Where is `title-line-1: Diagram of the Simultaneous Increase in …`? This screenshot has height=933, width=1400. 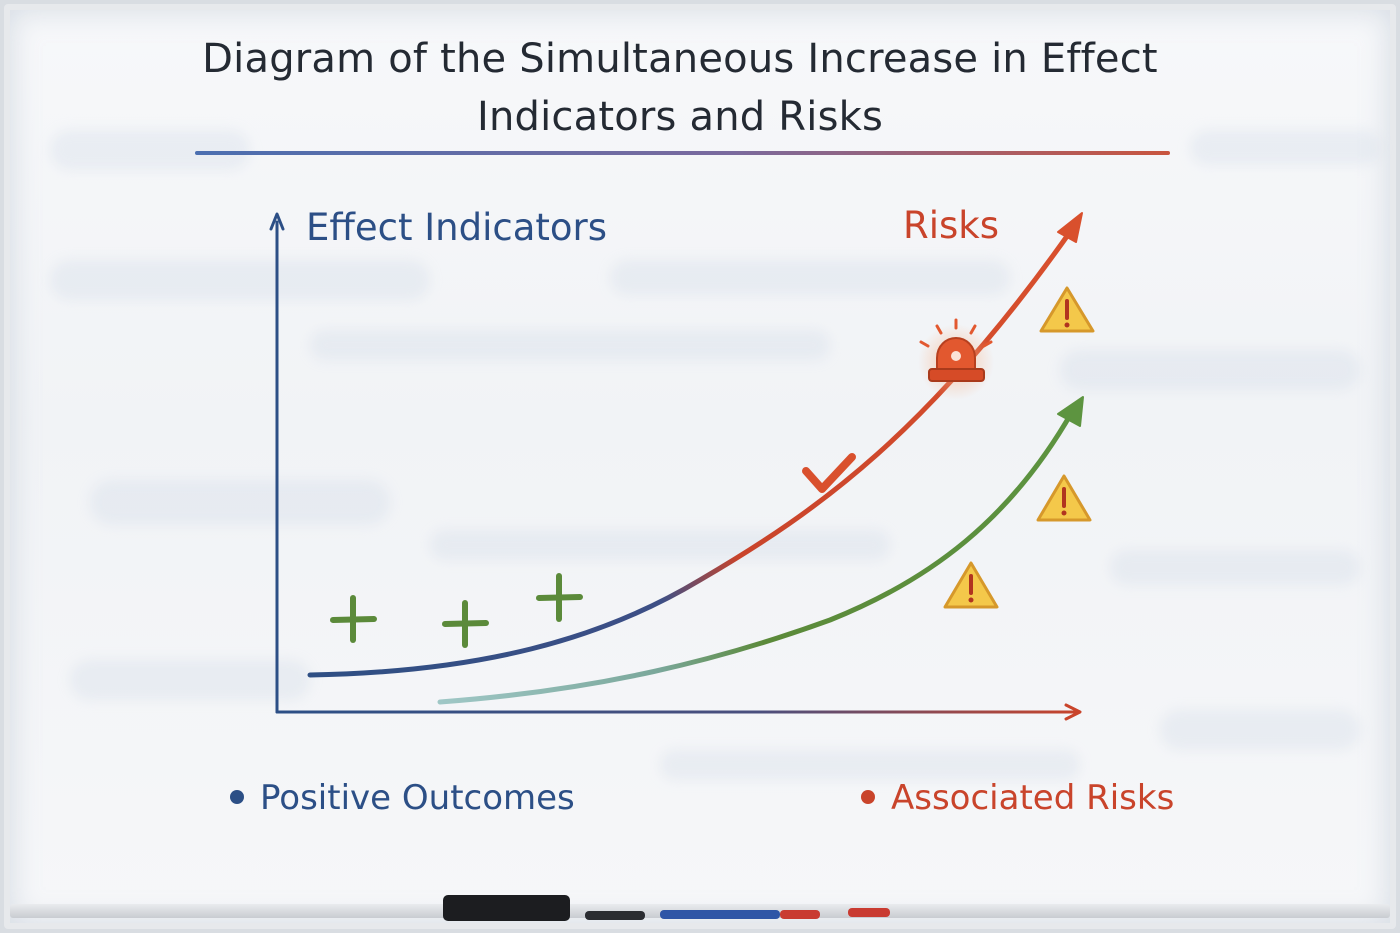 title-line-1: Diagram of the Simultaneous Increase in … is located at coordinates (680, 59).